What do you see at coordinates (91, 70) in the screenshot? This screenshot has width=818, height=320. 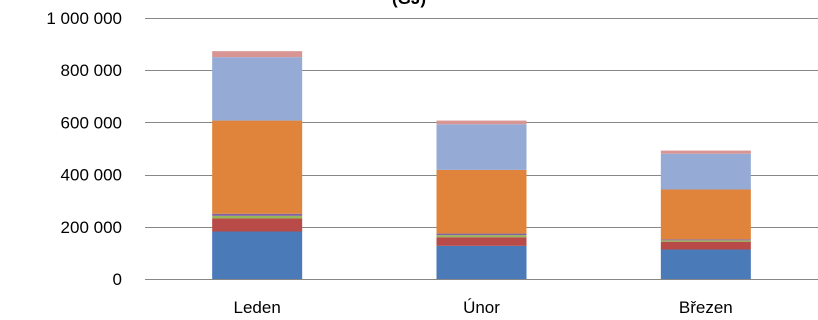 I see `y-tick-label: 800 000` at bounding box center [91, 70].